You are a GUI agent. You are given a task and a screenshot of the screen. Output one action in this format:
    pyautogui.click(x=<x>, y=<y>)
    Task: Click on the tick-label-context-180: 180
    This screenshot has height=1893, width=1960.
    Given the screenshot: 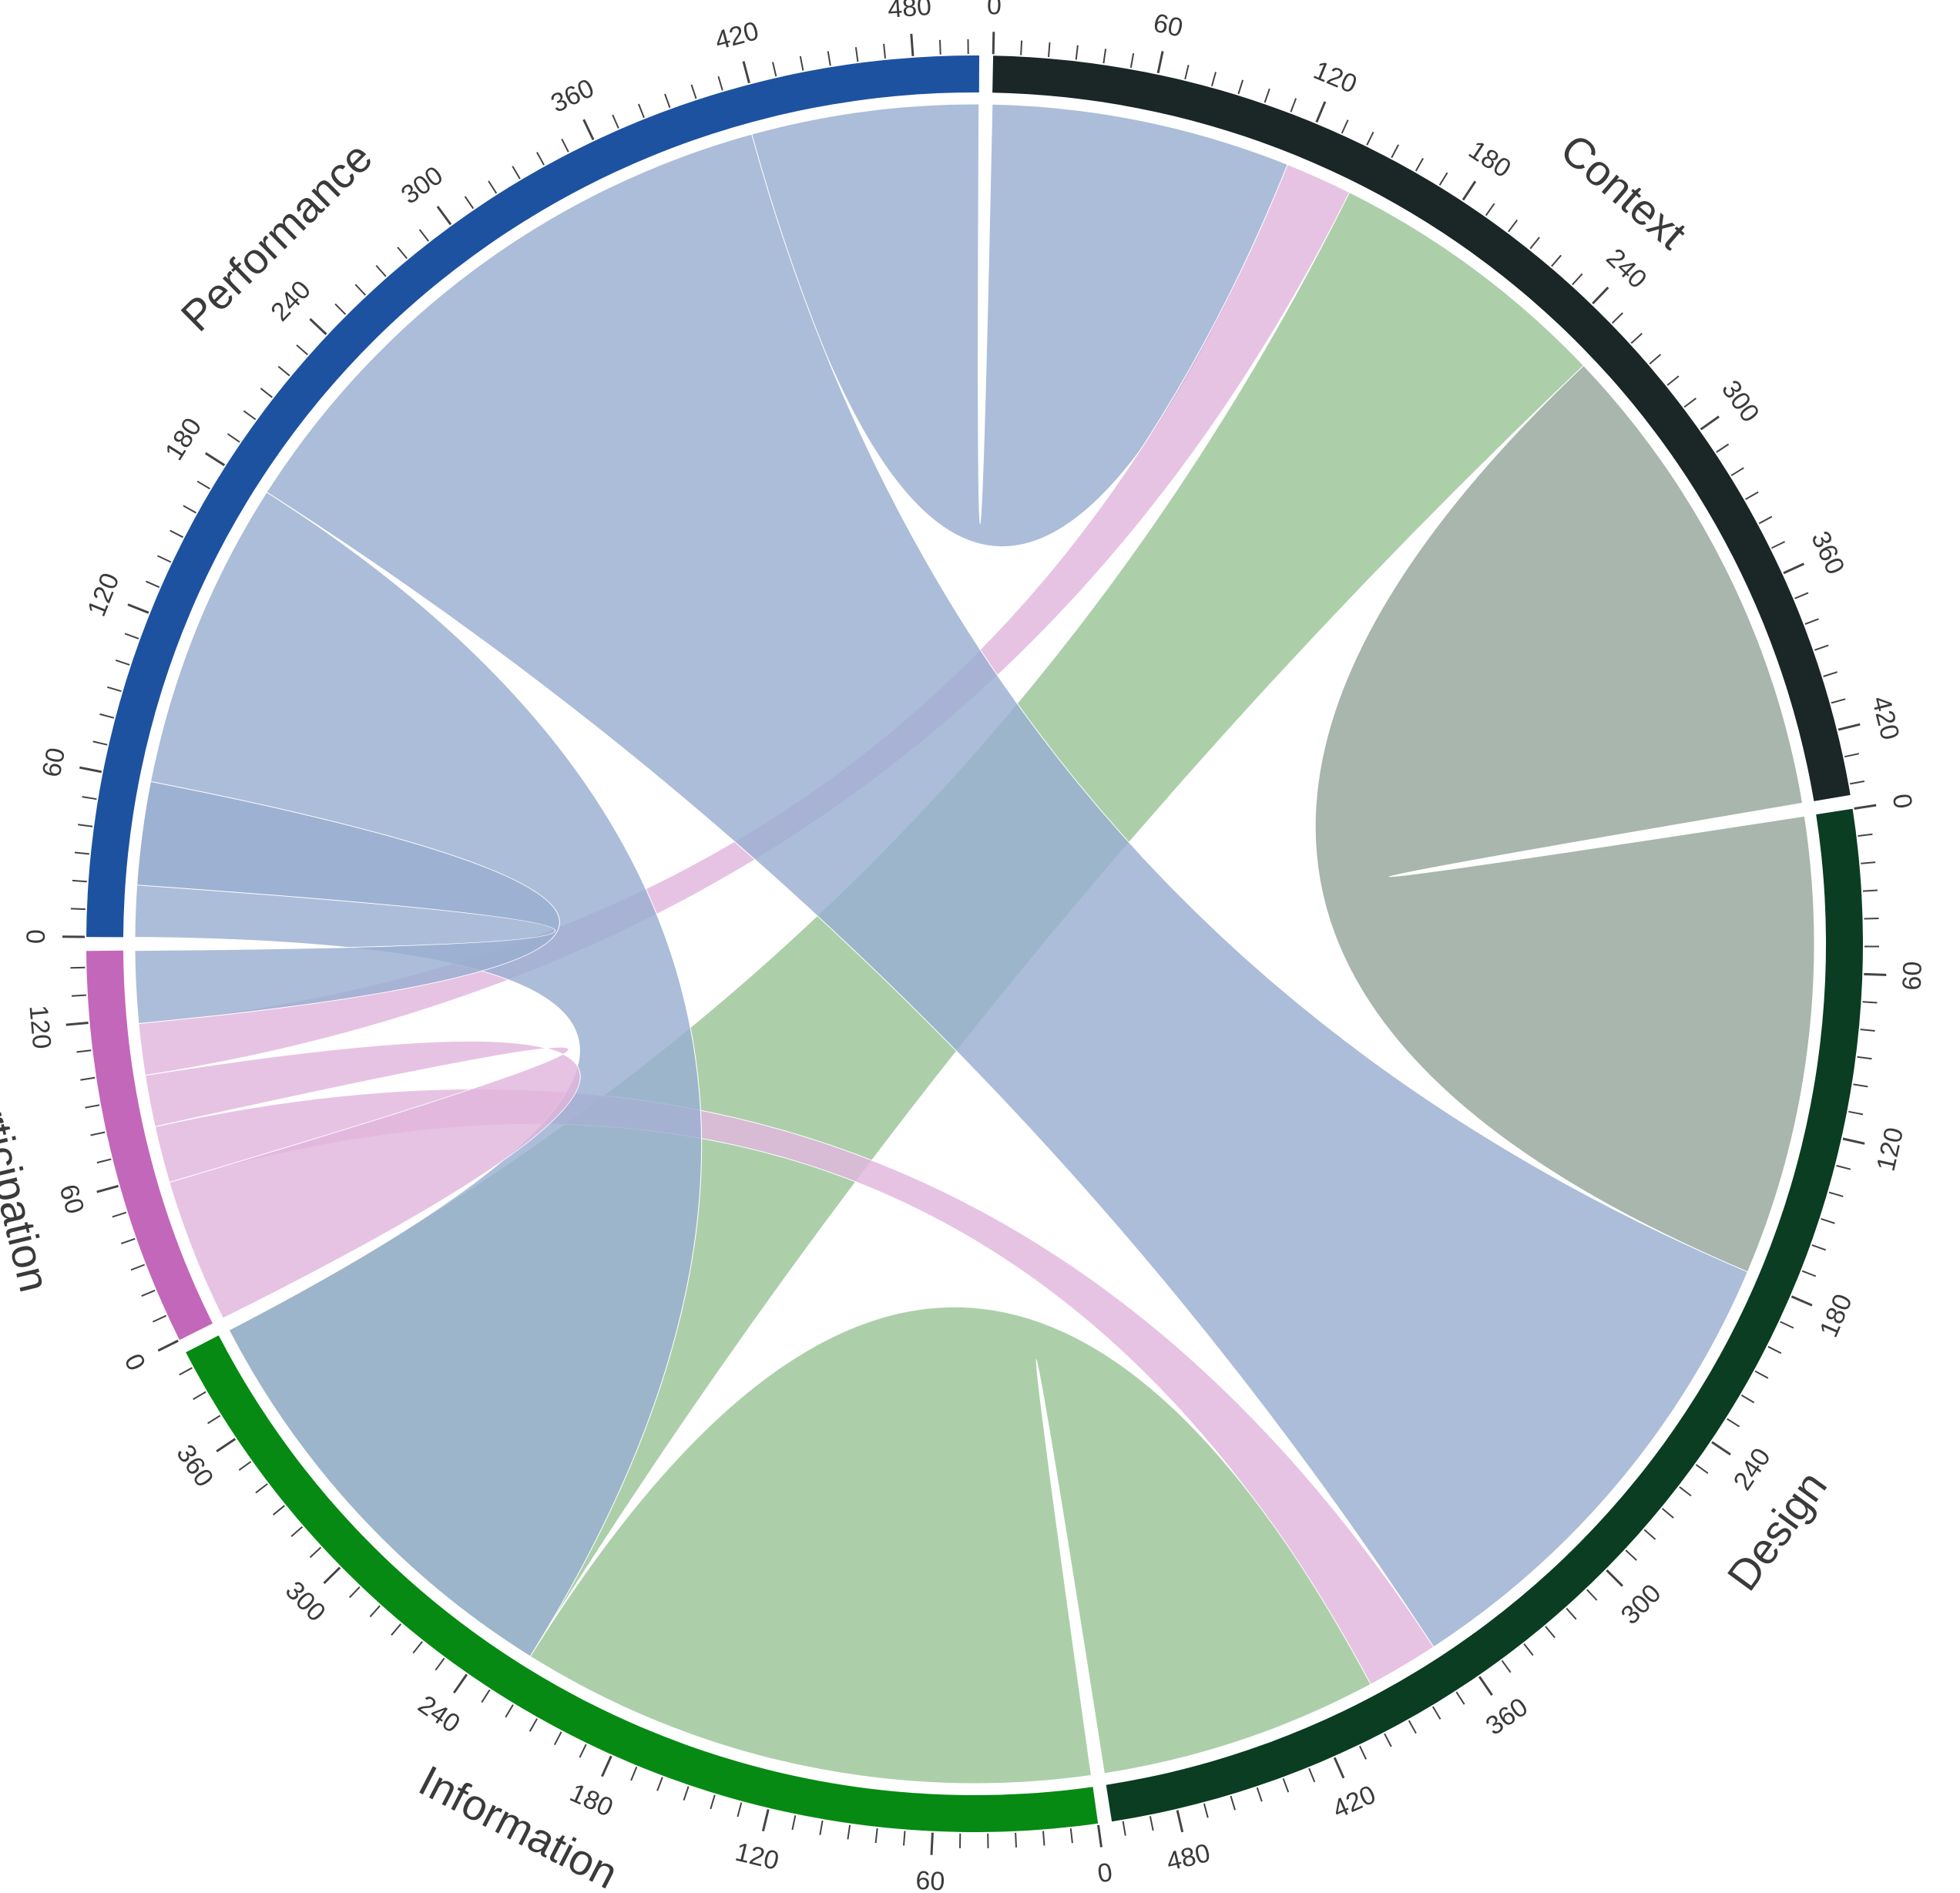 What is the action you would take?
    pyautogui.click(x=1489, y=159)
    